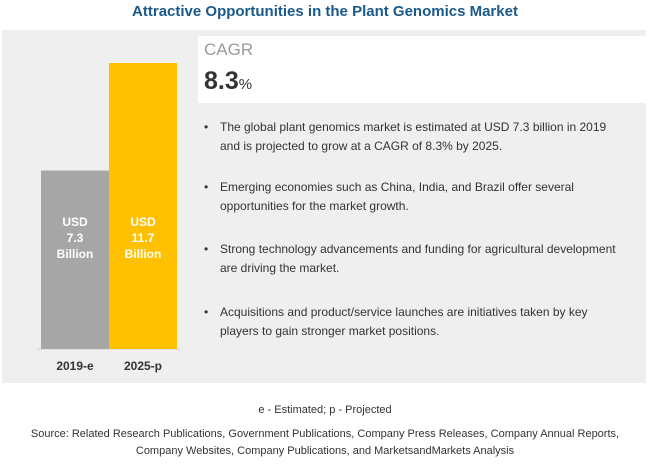  What do you see at coordinates (143, 206) in the screenshot?
I see `bar-2025-p` at bounding box center [143, 206].